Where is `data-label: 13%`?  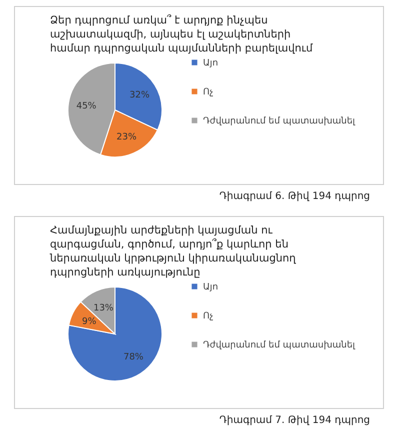 data-label: 13% is located at coordinates (103, 308).